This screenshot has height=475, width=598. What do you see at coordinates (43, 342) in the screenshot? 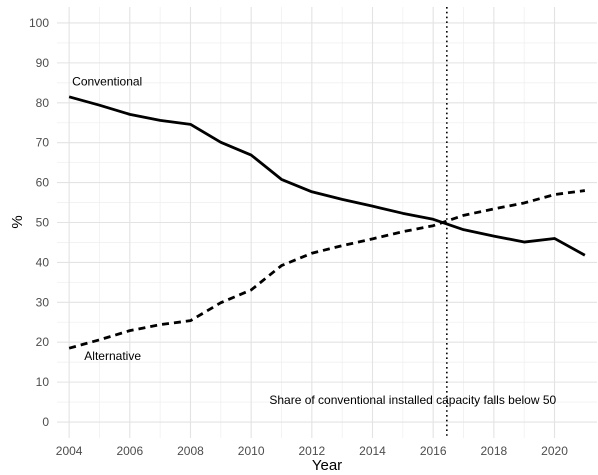
I see `y-tick-label: 20` at bounding box center [43, 342].